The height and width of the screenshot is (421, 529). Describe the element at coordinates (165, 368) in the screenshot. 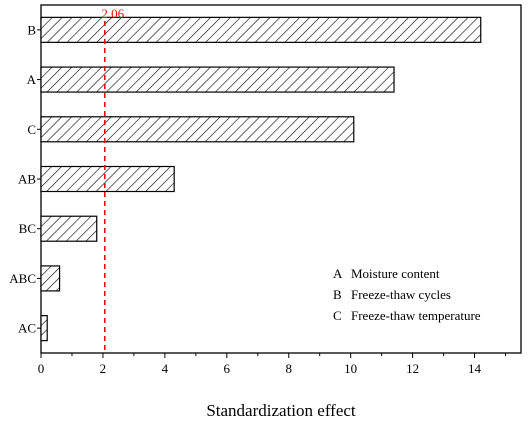

I see `x-tick-label: 4` at that location.